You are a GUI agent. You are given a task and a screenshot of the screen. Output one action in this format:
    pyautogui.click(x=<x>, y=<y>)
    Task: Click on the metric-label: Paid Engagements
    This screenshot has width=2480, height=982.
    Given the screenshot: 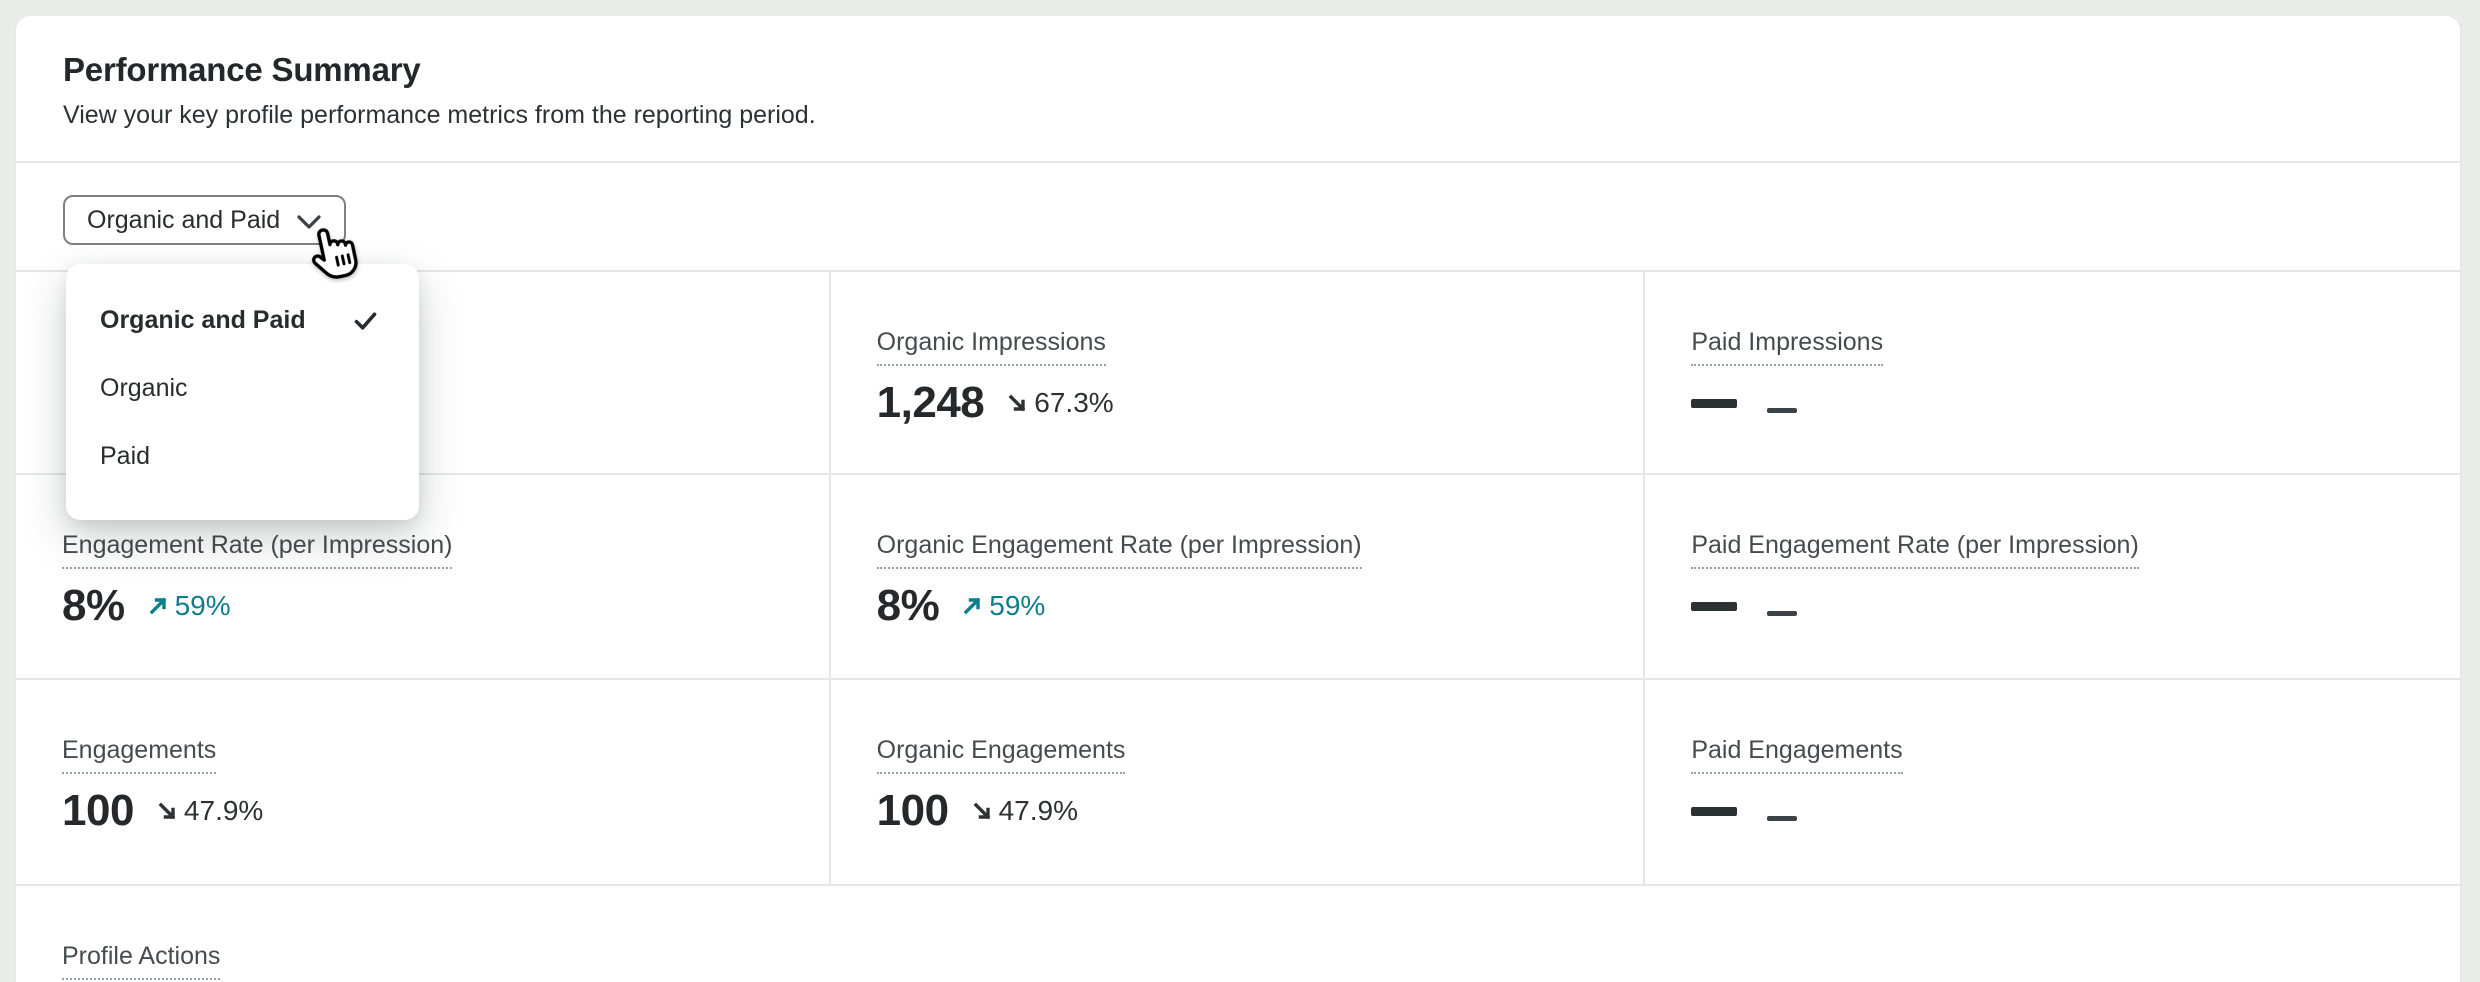 What is the action you would take?
    pyautogui.click(x=1797, y=754)
    